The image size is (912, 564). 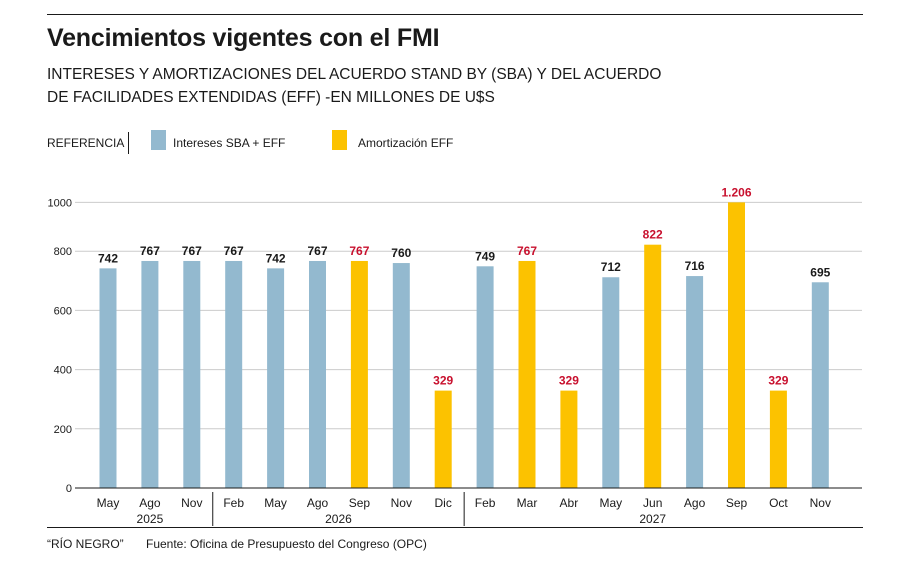 What do you see at coordinates (485, 256) in the screenshot?
I see `data-label: 749` at bounding box center [485, 256].